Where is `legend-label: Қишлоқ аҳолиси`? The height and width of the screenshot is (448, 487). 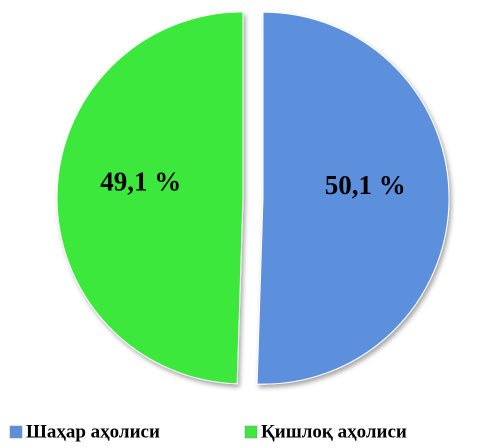 legend-label: Қишлоқ аҳолиси is located at coordinates (334, 431).